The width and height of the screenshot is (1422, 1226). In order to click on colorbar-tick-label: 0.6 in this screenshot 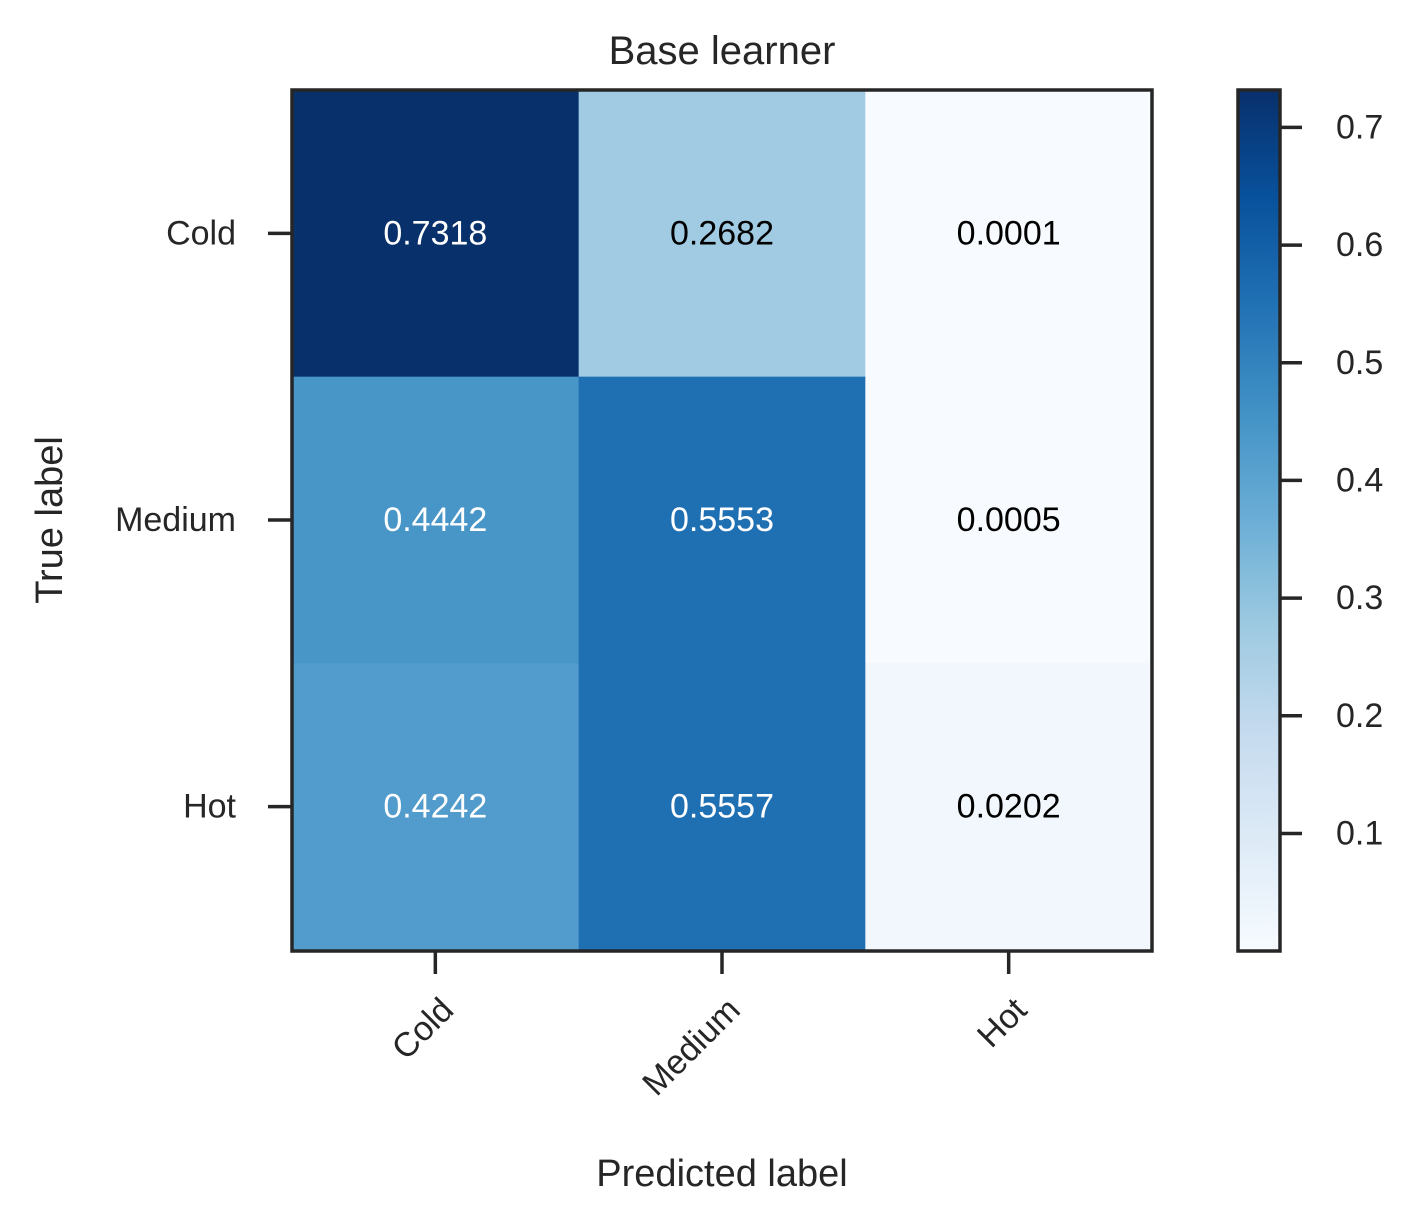, I will do `click(1359, 245)`.